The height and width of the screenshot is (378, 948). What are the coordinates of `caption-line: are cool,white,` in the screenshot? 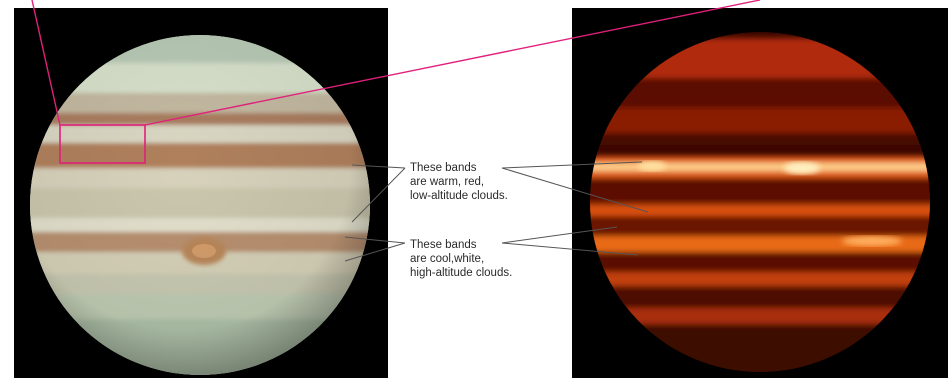 It's located at (447, 259).